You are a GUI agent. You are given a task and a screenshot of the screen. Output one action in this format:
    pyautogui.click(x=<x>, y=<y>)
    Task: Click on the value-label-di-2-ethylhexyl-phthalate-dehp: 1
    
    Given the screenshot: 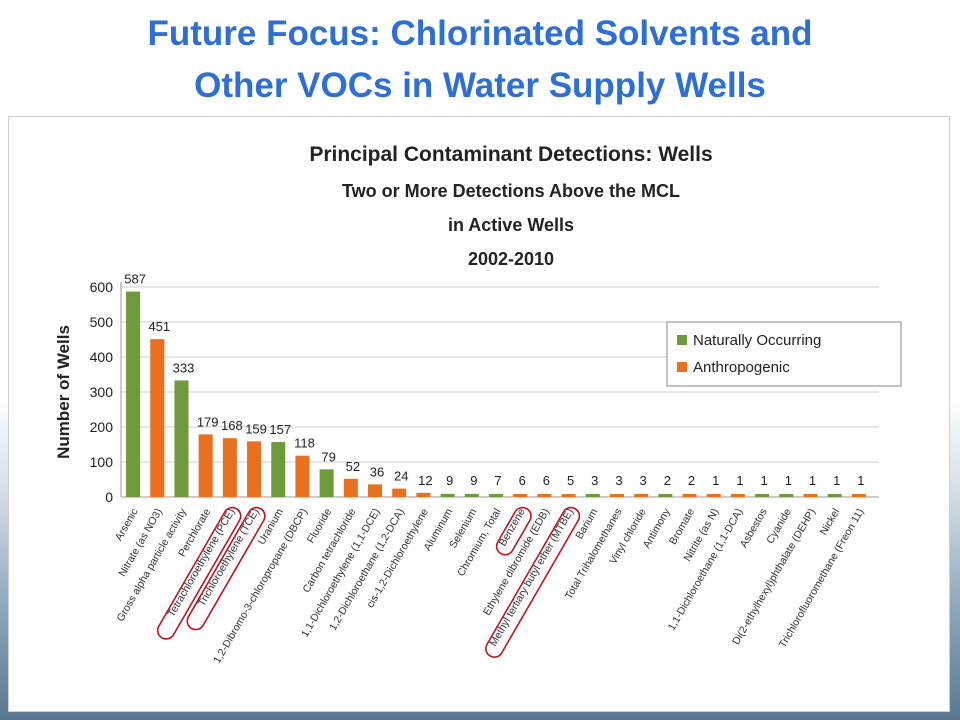 What is the action you would take?
    pyautogui.click(x=812, y=480)
    